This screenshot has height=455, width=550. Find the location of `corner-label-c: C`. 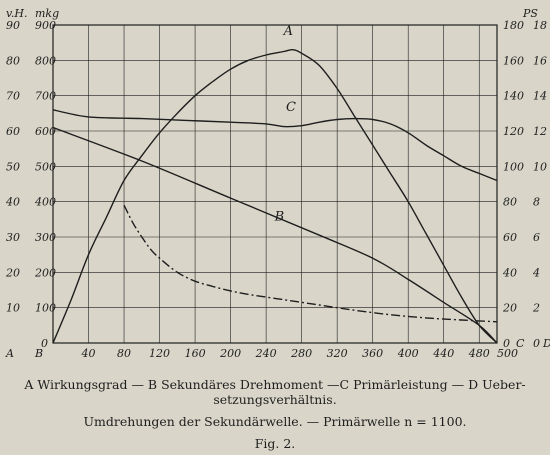

corner-label-c: C is located at coordinates (520, 343).